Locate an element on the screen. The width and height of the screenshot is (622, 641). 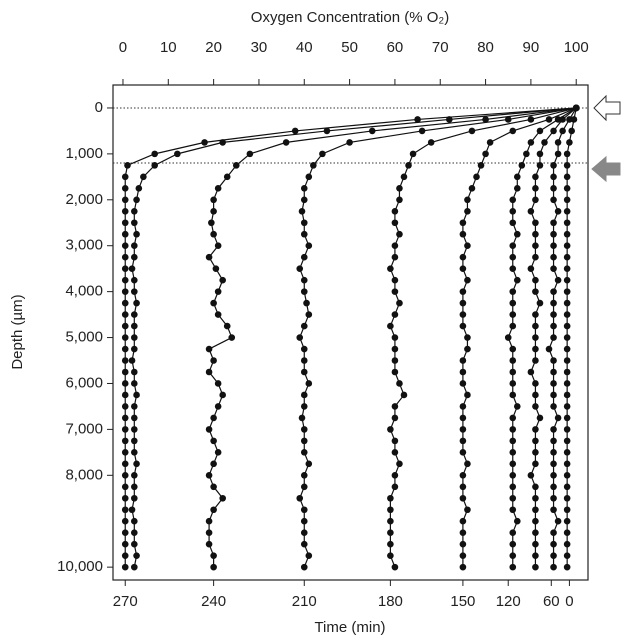
x-tick-label: 50 is located at coordinates (349, 47).